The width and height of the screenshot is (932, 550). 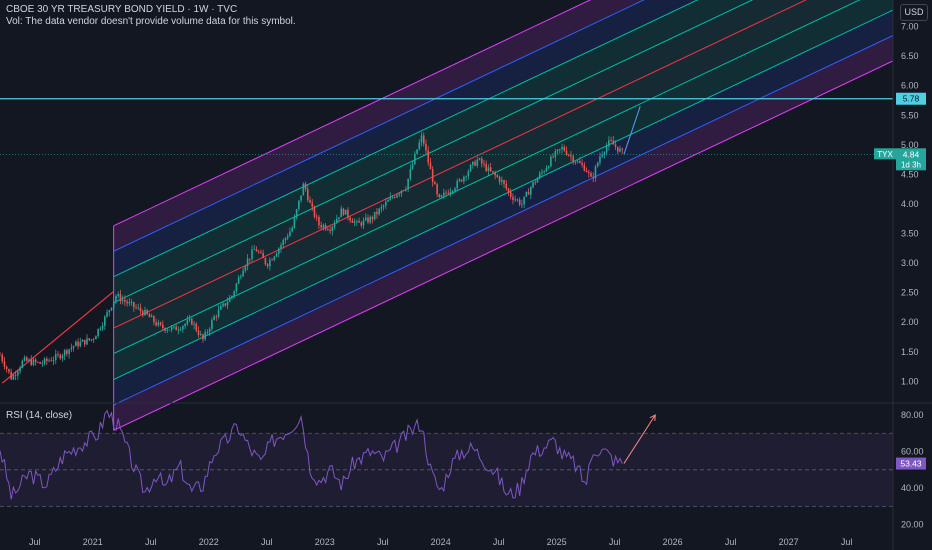 I want to click on rsi-legend: RSI (14, close), so click(x=39, y=415).